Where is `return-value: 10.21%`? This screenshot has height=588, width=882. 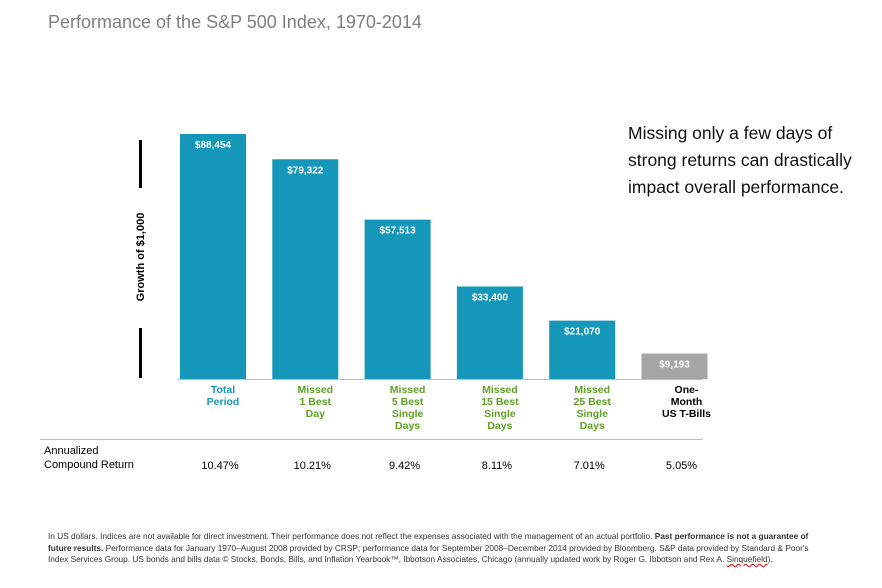
return-value: 10.21% is located at coordinates (313, 466).